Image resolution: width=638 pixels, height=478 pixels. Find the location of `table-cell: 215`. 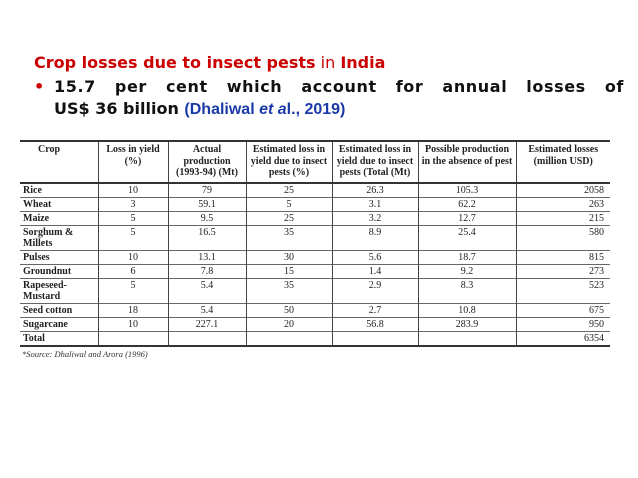

table-cell: 215 is located at coordinates (596, 218).